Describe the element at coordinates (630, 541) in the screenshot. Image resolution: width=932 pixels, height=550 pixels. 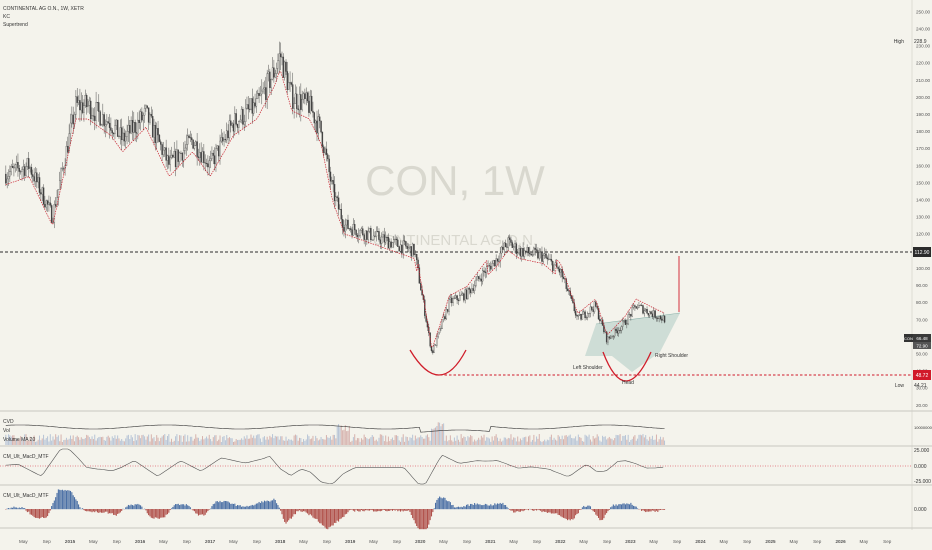
I see `time-tick-label: 2023` at that location.